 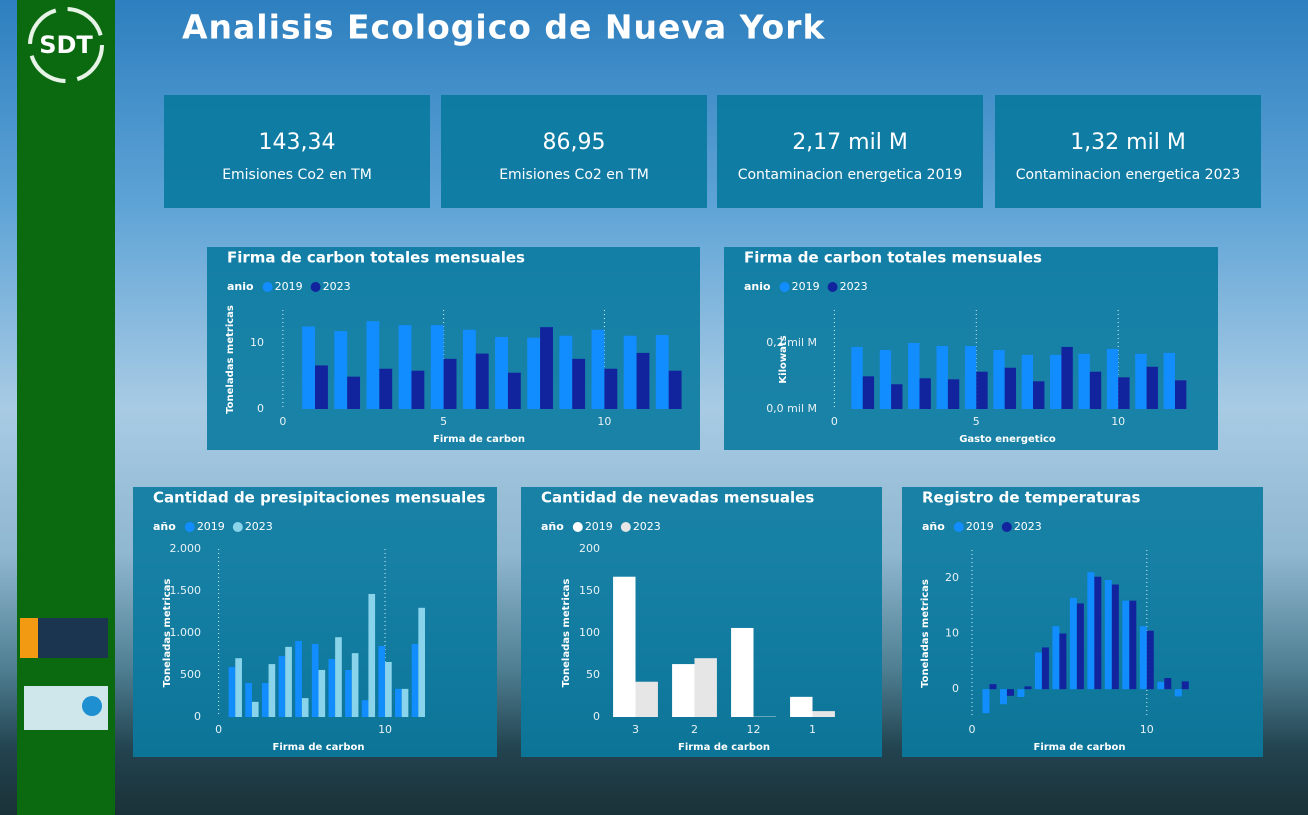 I want to click on kpi-label: Contaminacion energetica 2023, so click(x=1128, y=175).